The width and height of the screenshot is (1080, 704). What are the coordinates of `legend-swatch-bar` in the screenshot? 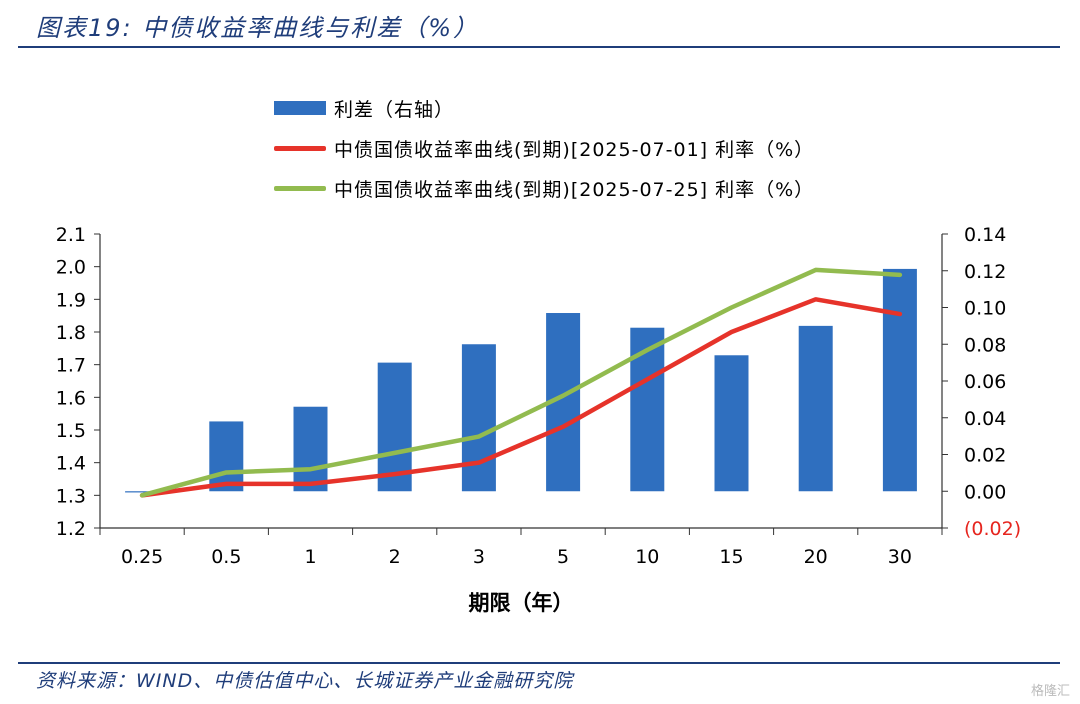 It's located at (300, 108).